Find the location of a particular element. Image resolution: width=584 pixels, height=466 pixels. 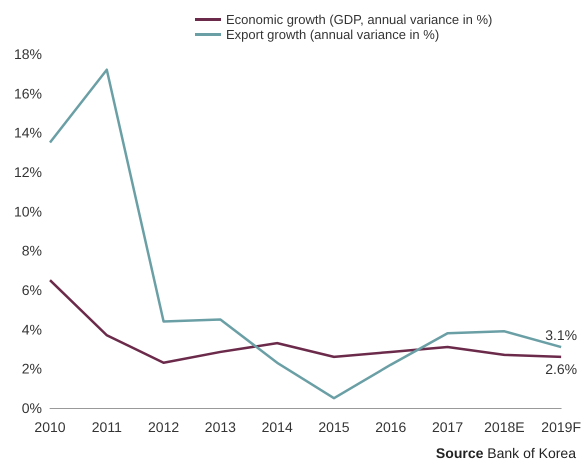

y-tick-label: 2% is located at coordinates (32, 368).